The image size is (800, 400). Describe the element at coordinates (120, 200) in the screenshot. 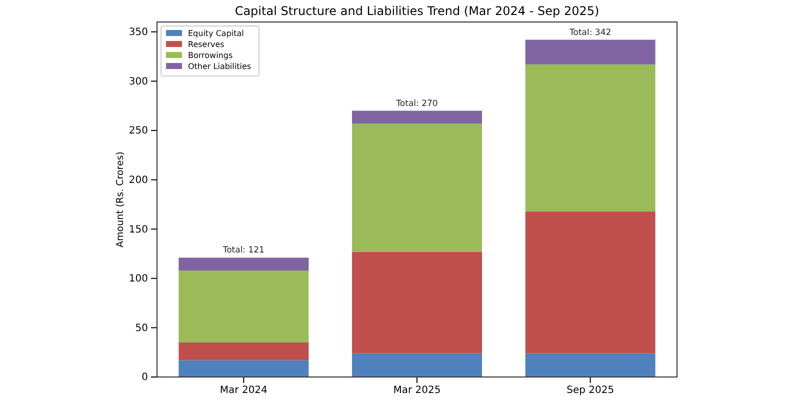

I see `y-axis-title: Amount (Rs. Crores)` at that location.